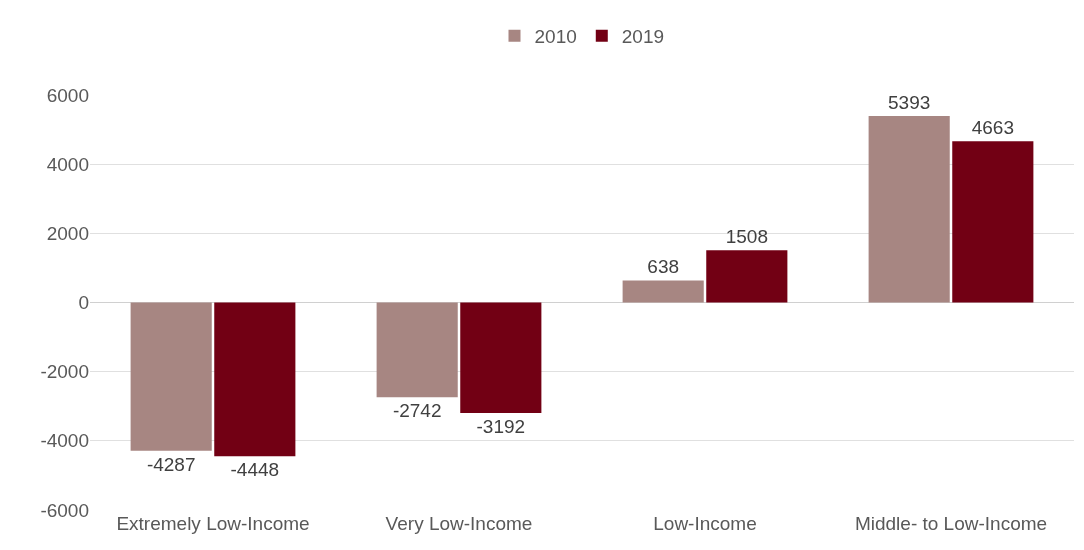 This screenshot has width=1084, height=550. I want to click on y-tick-label: -6000, so click(64, 510).